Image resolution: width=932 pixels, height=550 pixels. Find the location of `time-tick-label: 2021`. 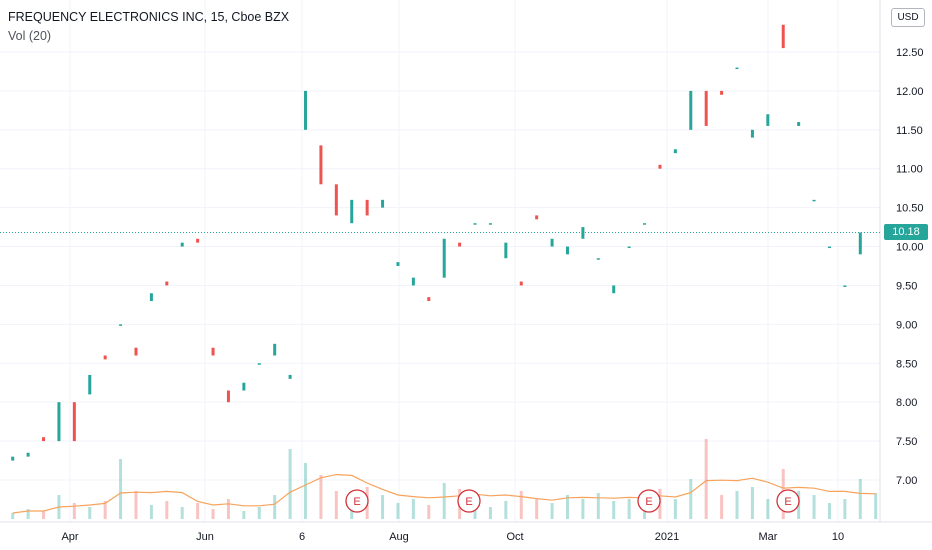

time-tick-label: 2021 is located at coordinates (667, 537).